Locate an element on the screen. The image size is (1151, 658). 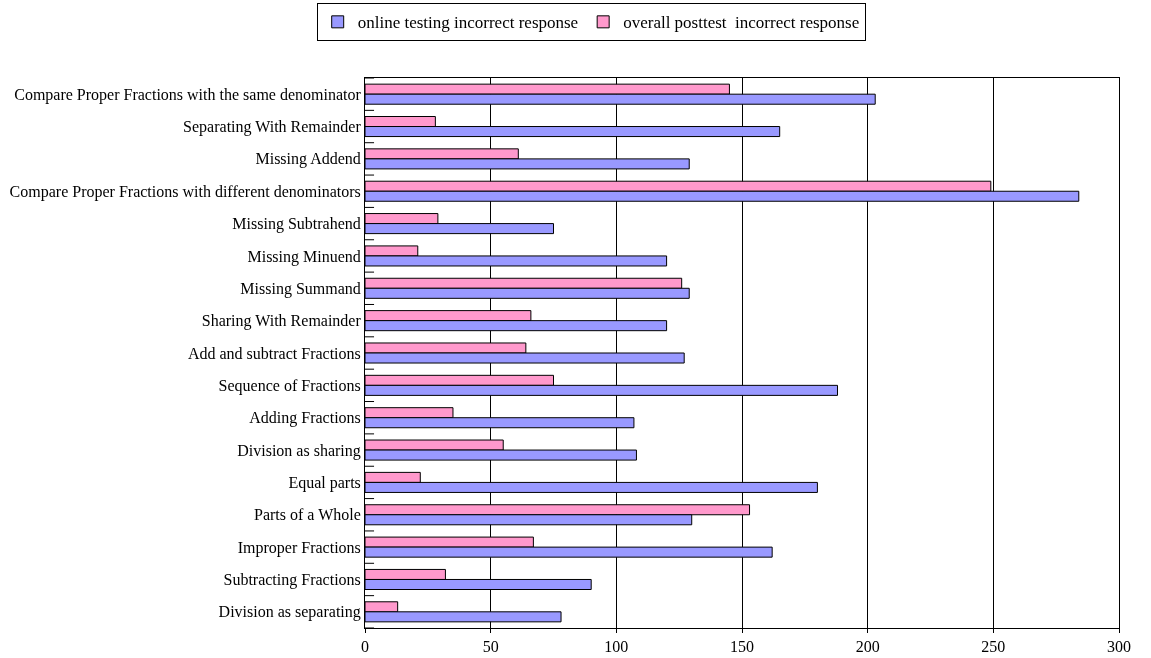
y-tick-label: Parts of a Whole is located at coordinates (307, 515).